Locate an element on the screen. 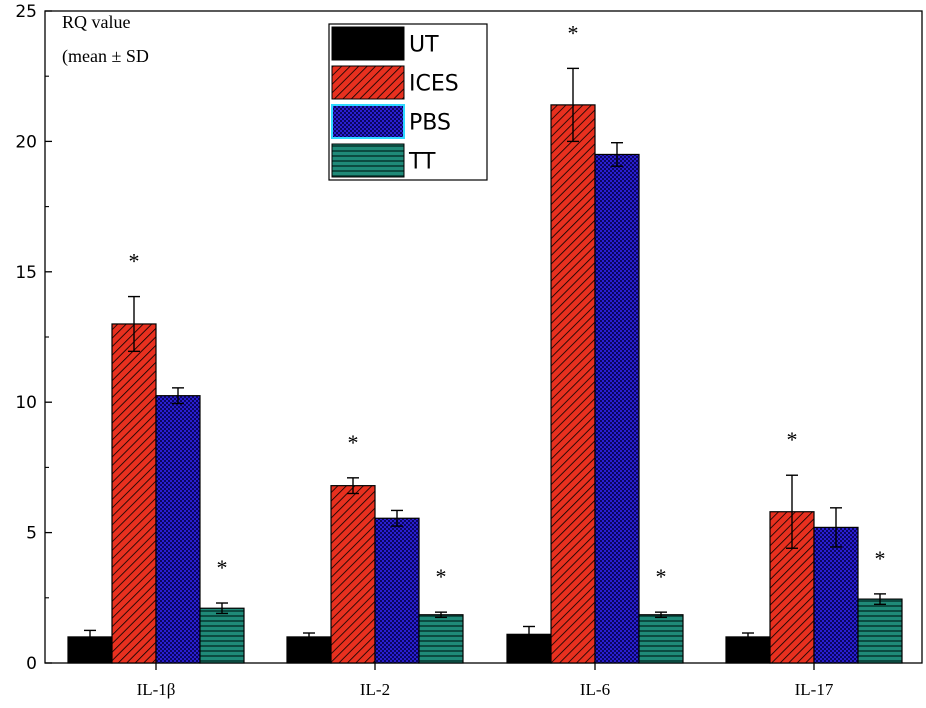 The image size is (926, 708). legend-swatch-ut is located at coordinates (368, 43).